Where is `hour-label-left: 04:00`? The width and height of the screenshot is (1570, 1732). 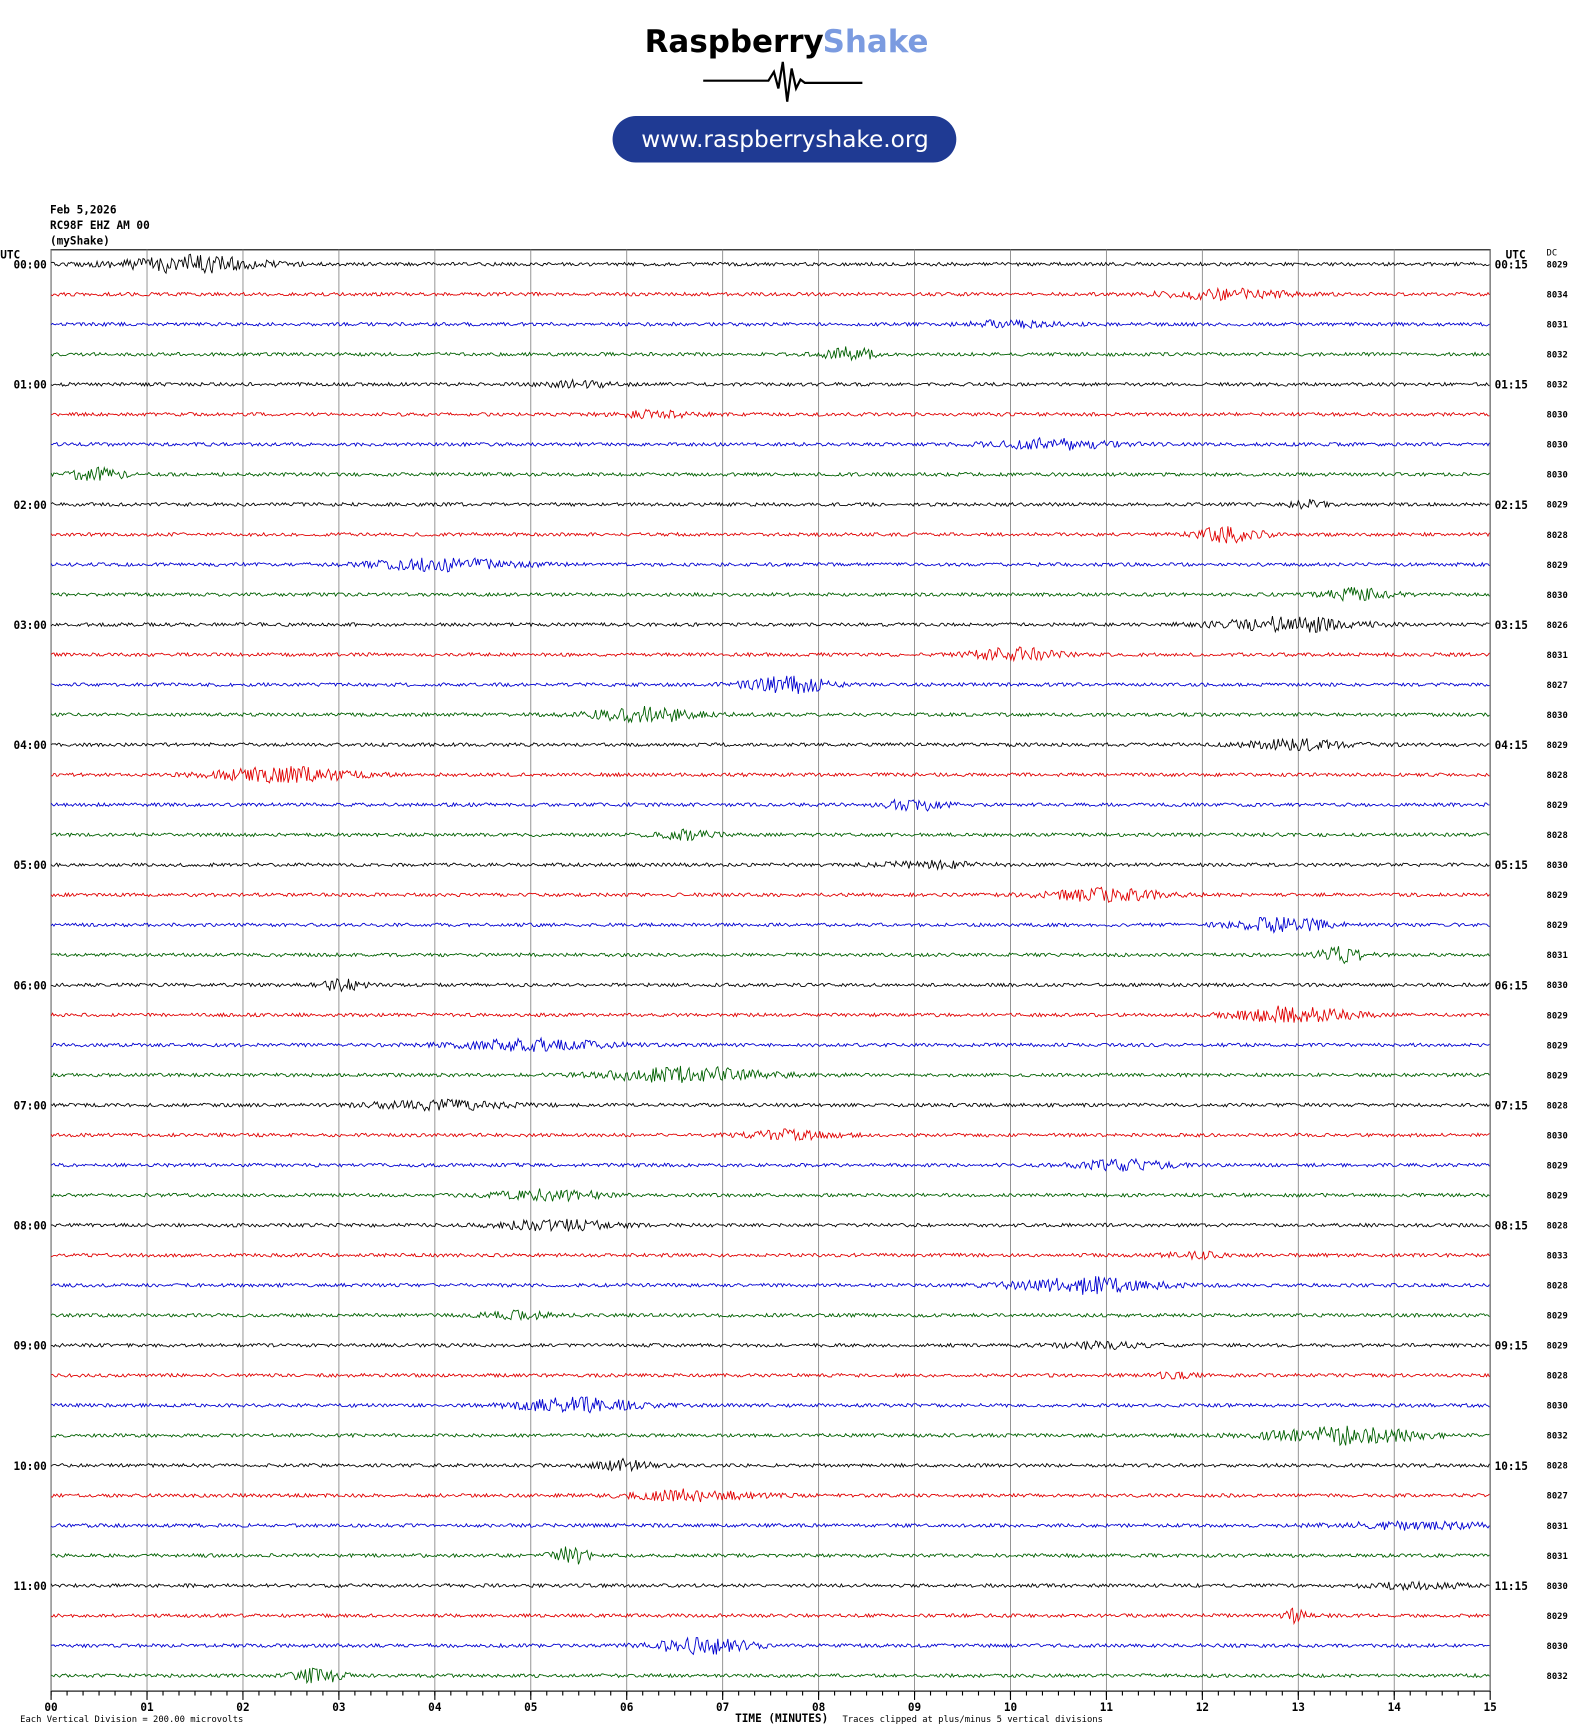
hour-label-left: 04:00 is located at coordinates (30, 745).